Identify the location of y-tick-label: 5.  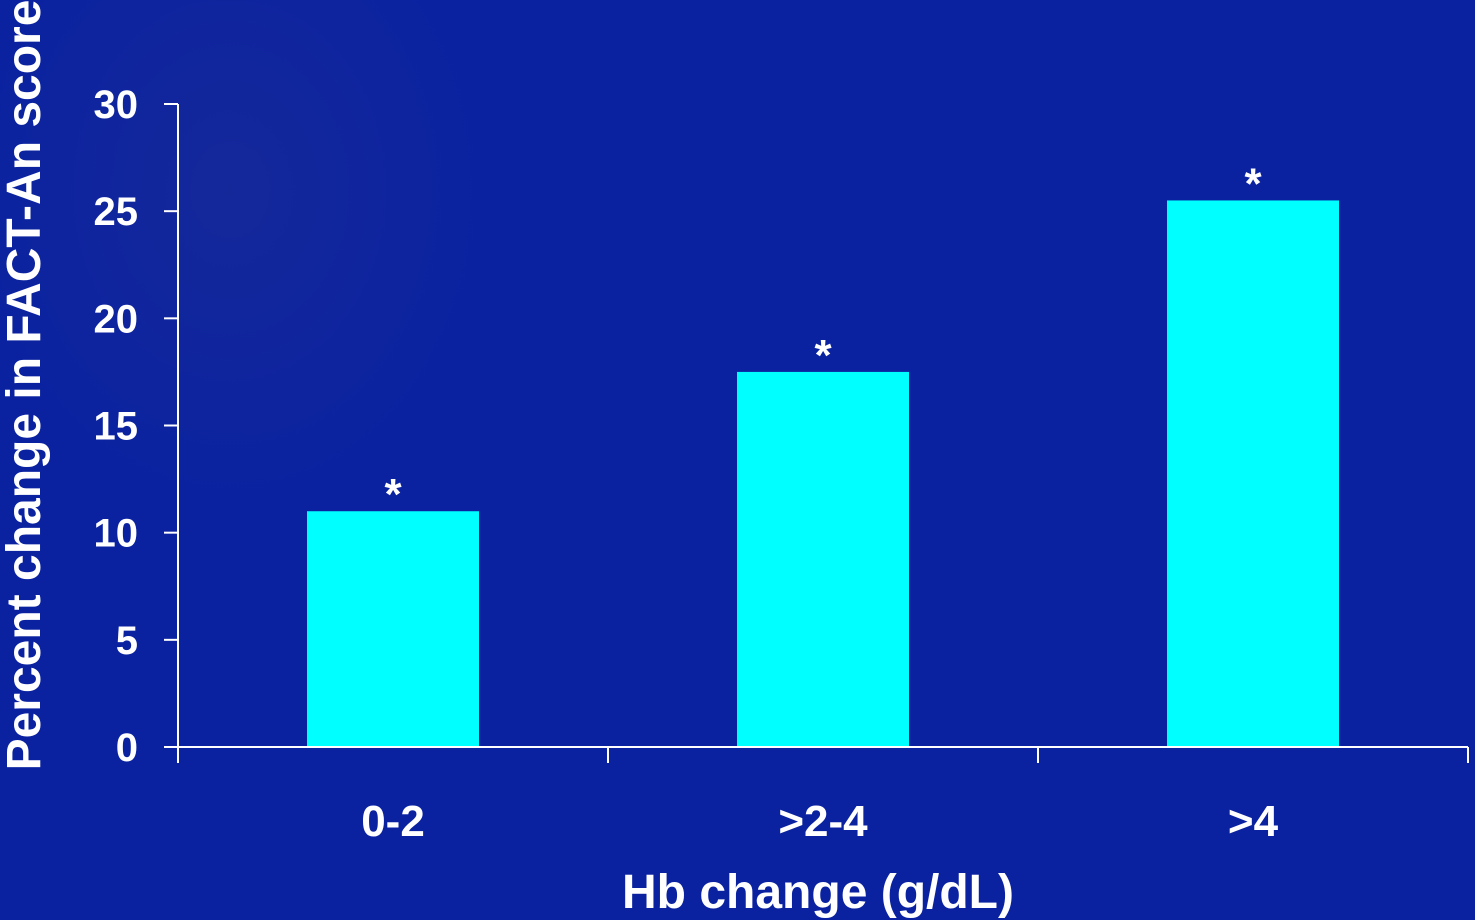
(127, 641).